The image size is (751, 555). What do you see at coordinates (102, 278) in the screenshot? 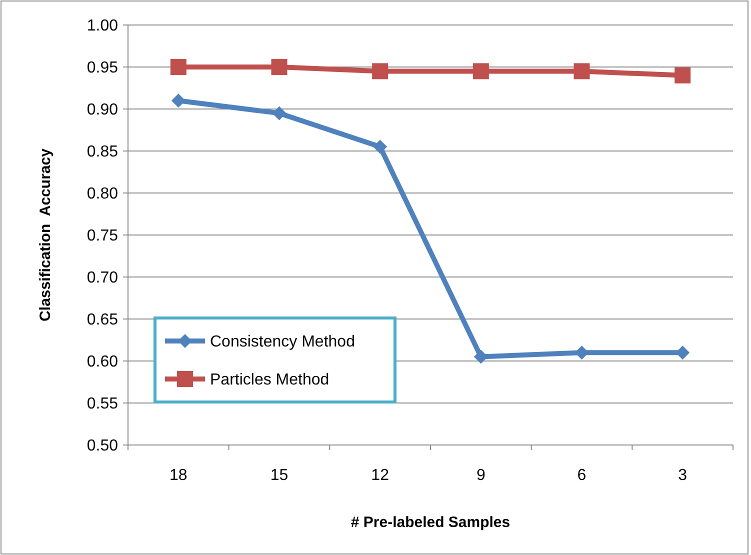
I see `y-tick-label: 0.70` at bounding box center [102, 278].